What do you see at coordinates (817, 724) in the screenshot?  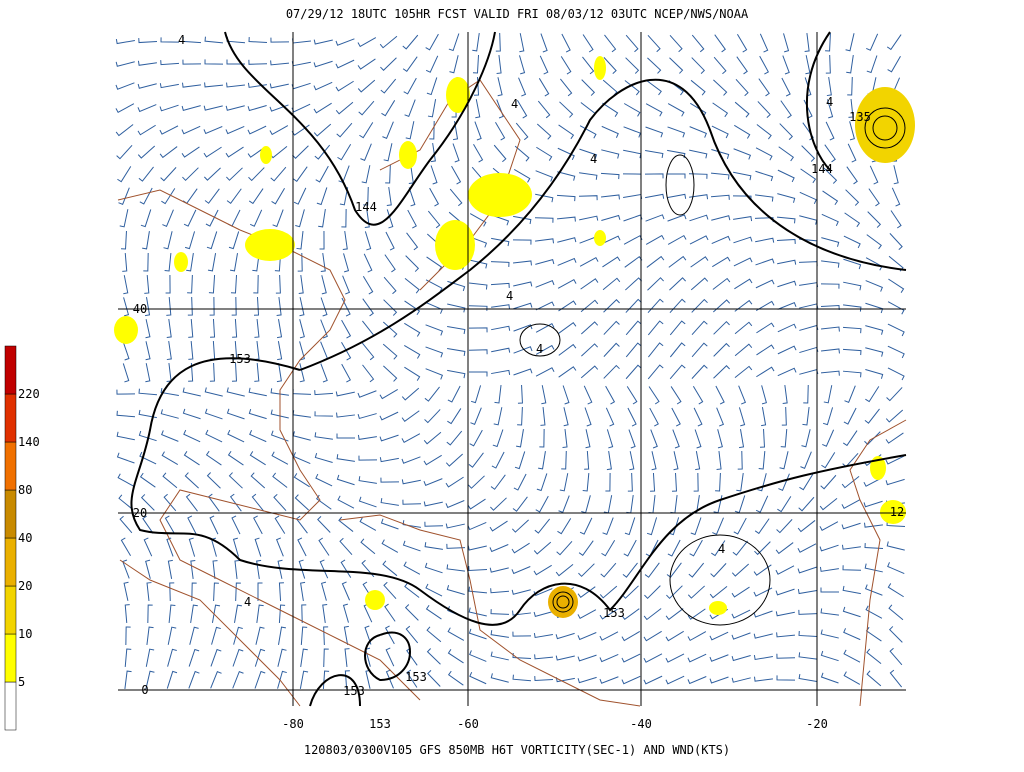 I see `lon-label: -20` at bounding box center [817, 724].